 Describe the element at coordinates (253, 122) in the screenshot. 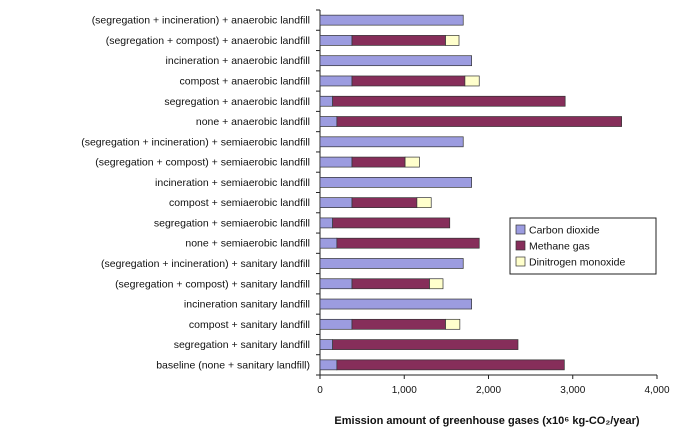

I see `category-label: none + anaerobic landfill` at that location.